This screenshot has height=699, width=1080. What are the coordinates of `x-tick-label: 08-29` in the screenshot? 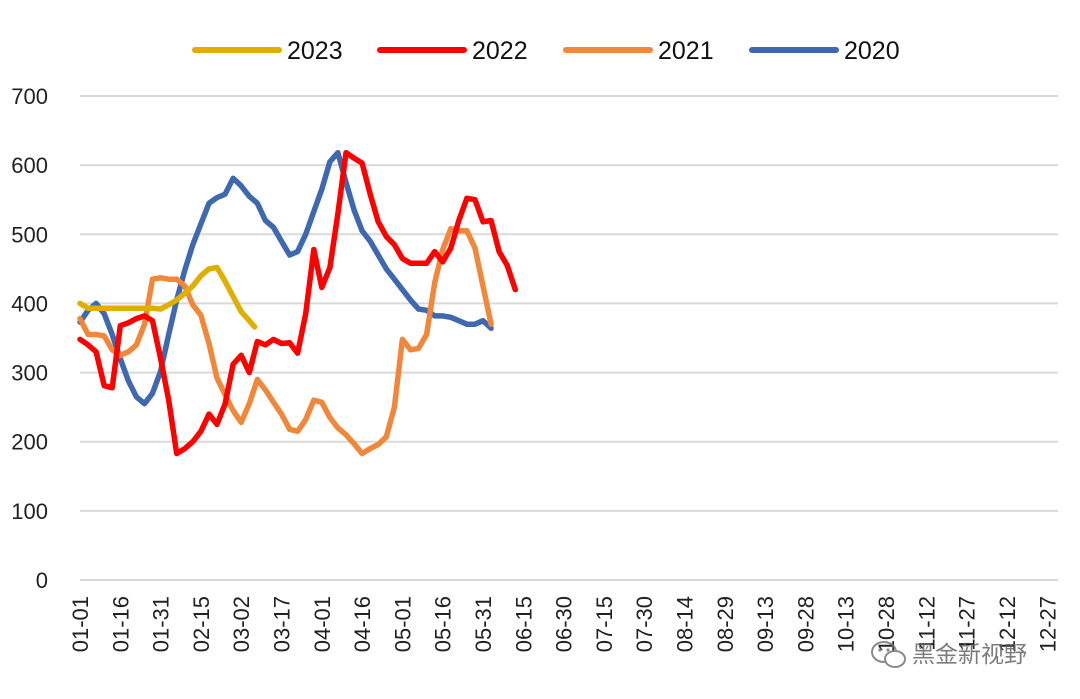 It's located at (725, 624).